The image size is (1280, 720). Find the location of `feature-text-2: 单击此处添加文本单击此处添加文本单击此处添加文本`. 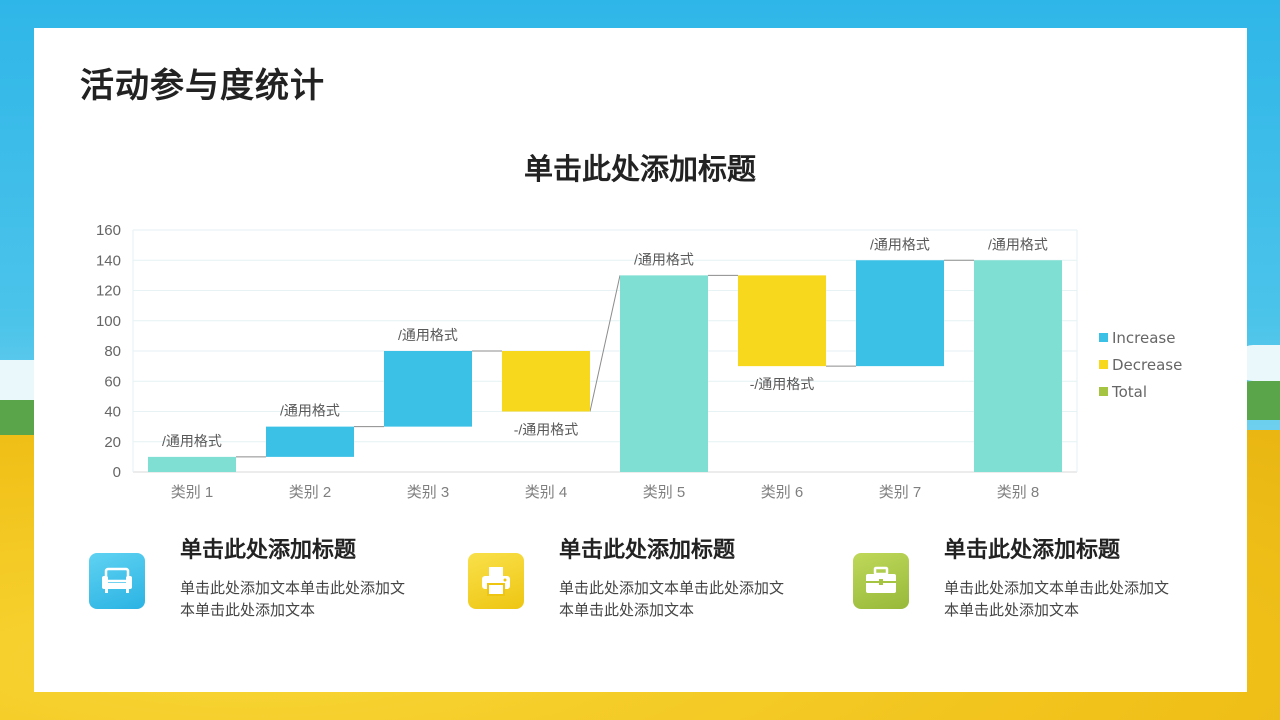

feature-text-2: 单击此处添加文本单击此处添加文本单击此处添加文本 is located at coordinates (672, 599).